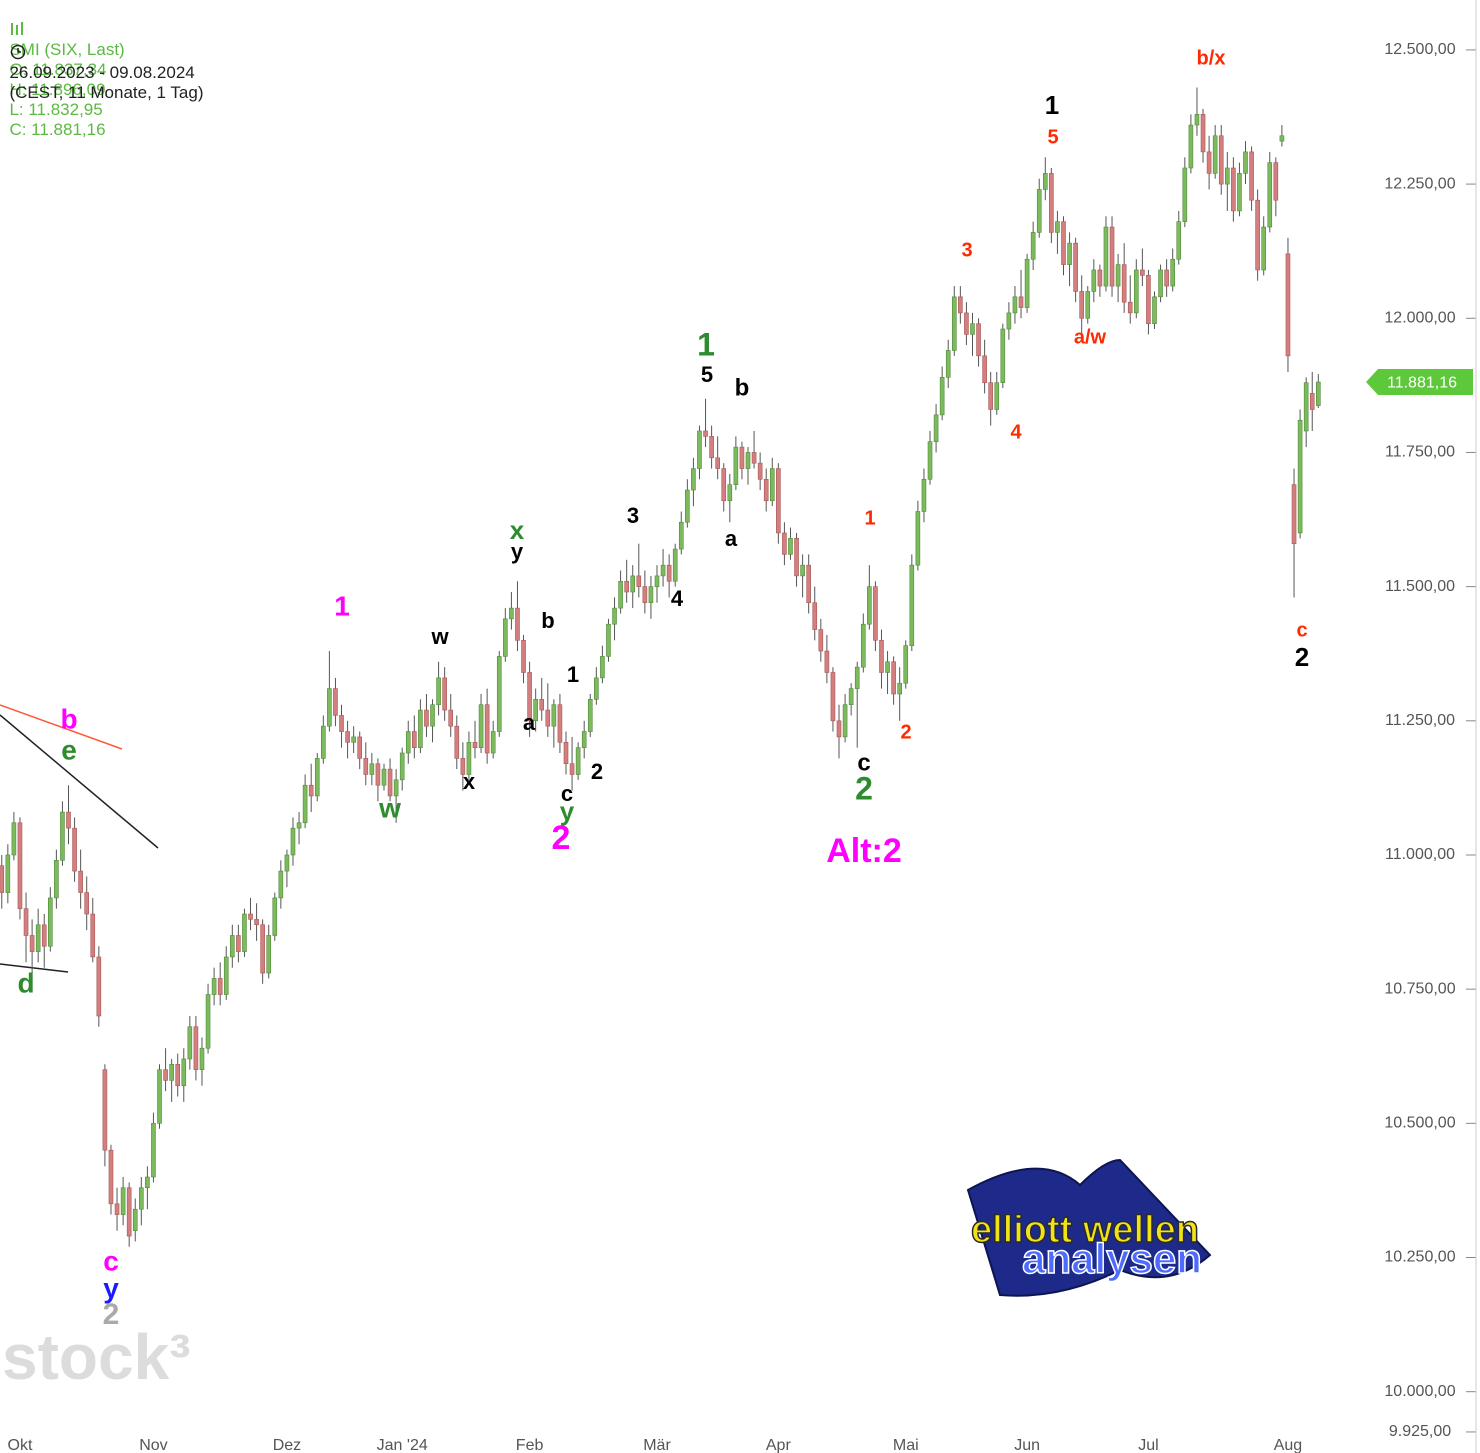  Describe the element at coordinates (111, 1287) in the screenshot. I see `wave-label: y` at that location.